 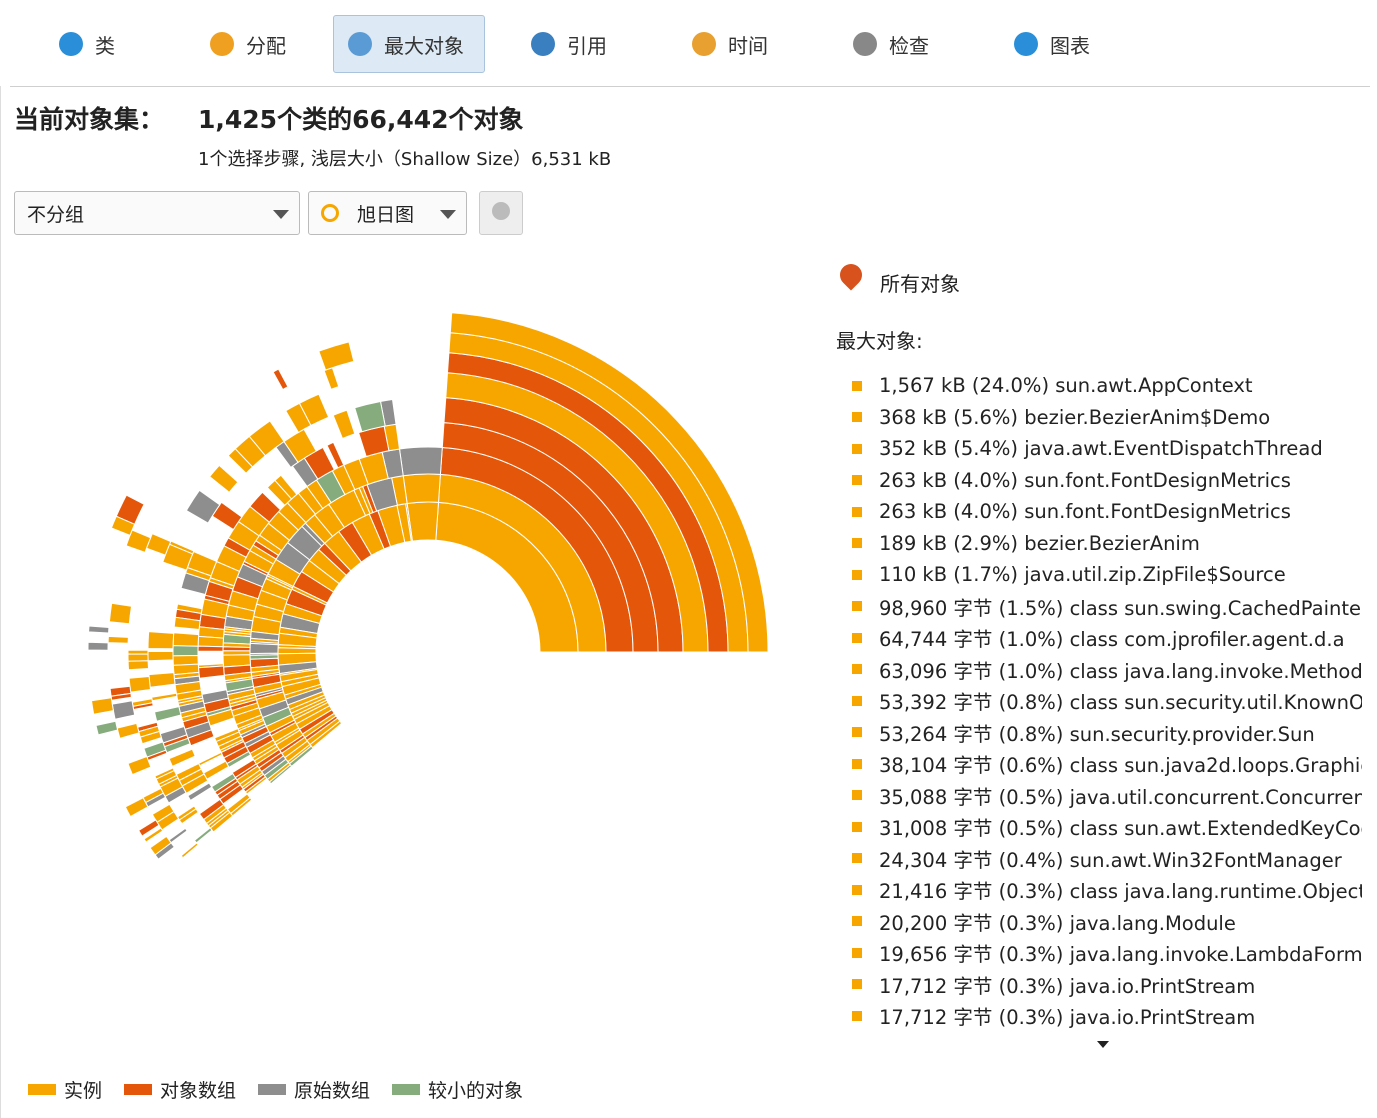 I want to click on locate-button, so click(x=501, y=213).